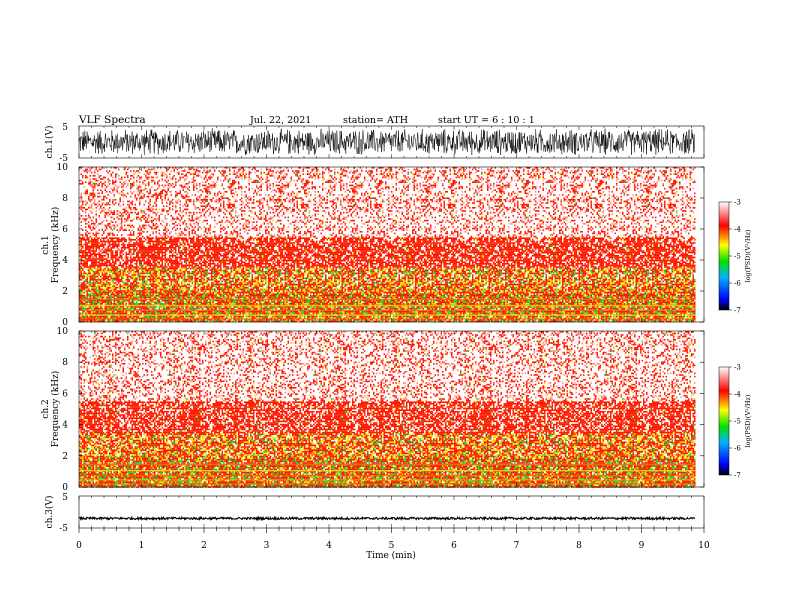  What do you see at coordinates (63, 332) in the screenshot?
I see `ch2-spectrogram-ytick-label: 10` at bounding box center [63, 332].